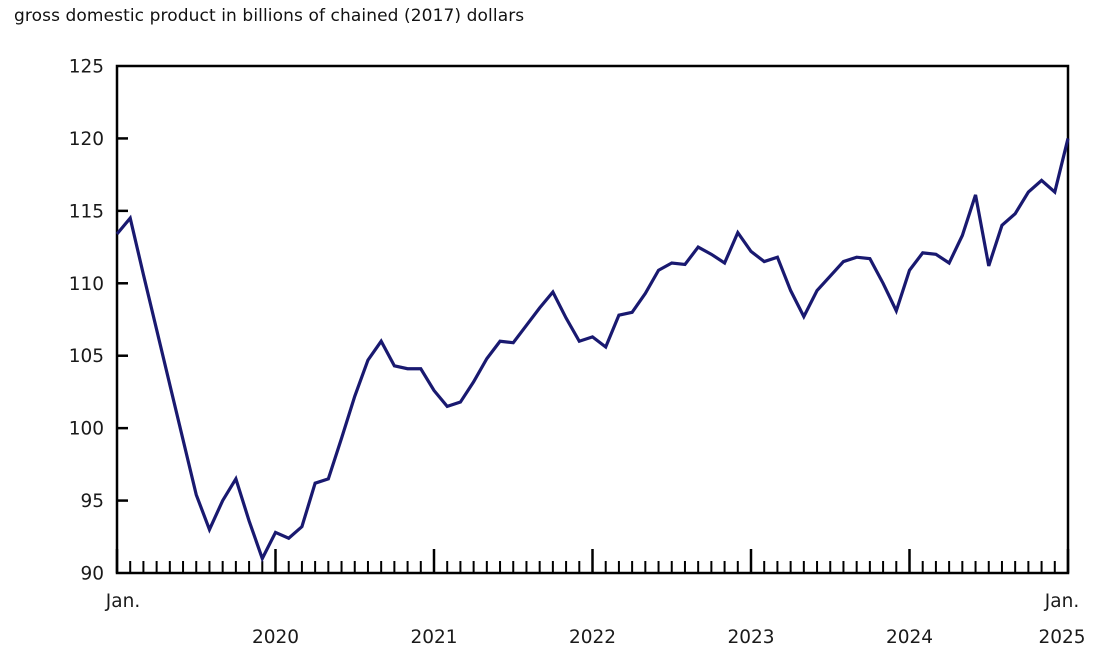 The height and width of the screenshot is (652, 1110). What do you see at coordinates (909, 637) in the screenshot?
I see `x-axis-year-label: 2024` at bounding box center [909, 637].